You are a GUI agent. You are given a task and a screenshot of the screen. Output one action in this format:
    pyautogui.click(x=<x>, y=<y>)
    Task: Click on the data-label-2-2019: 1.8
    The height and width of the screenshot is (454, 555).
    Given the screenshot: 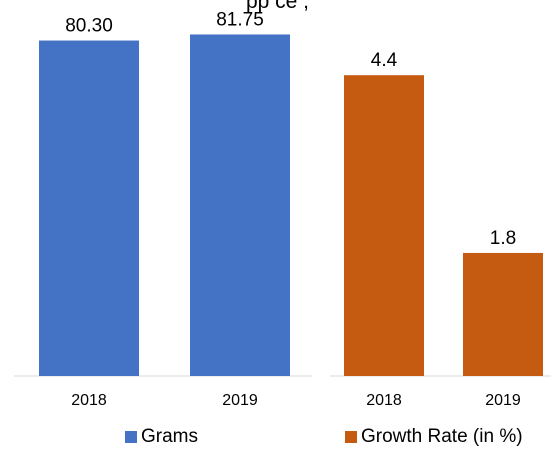 What is the action you would take?
    pyautogui.click(x=503, y=238)
    